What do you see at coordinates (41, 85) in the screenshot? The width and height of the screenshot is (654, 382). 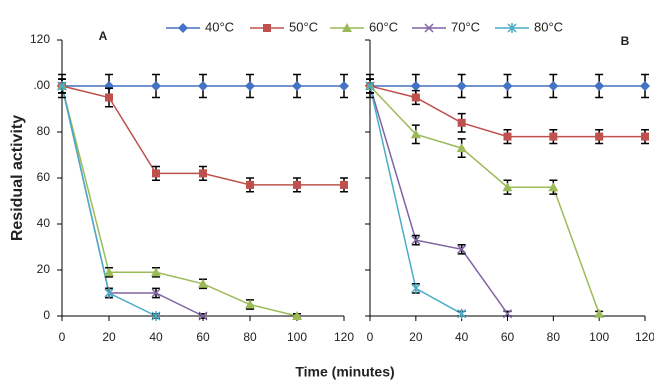 I see `y-tick-label: .00` at bounding box center [41, 85].